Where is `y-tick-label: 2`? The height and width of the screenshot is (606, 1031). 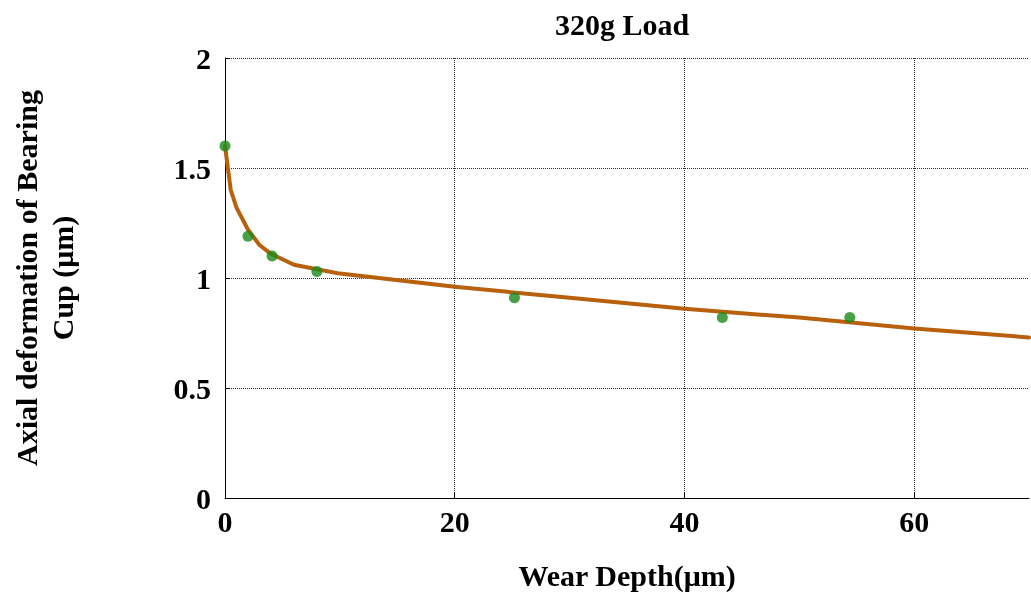
y-tick-label: 2 is located at coordinates (203, 58).